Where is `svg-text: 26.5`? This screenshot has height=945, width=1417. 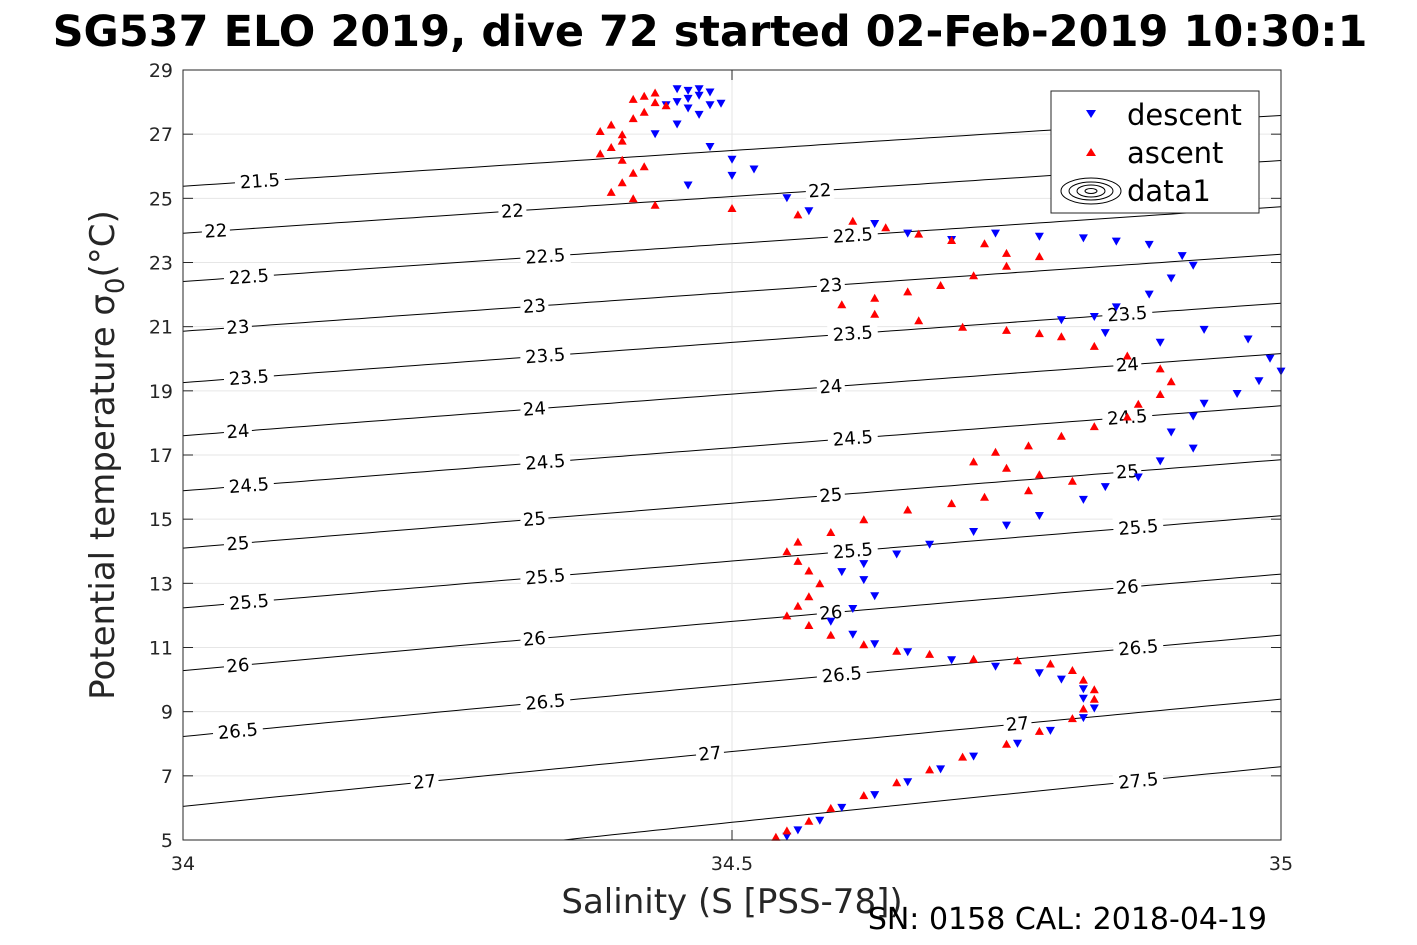
svg-text: 26.5 is located at coordinates (842, 675).